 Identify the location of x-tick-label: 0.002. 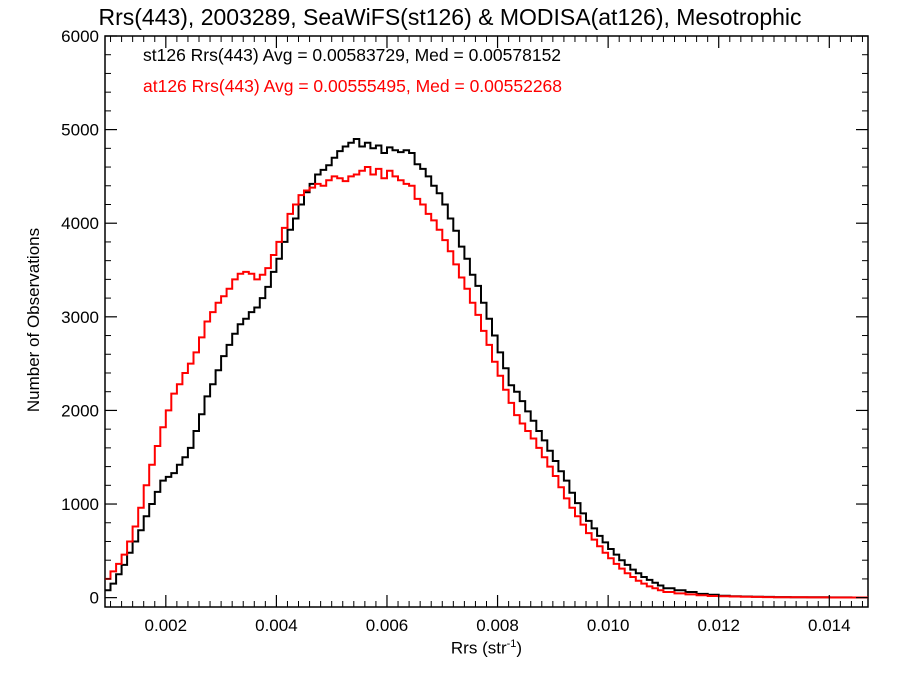
(166, 625).